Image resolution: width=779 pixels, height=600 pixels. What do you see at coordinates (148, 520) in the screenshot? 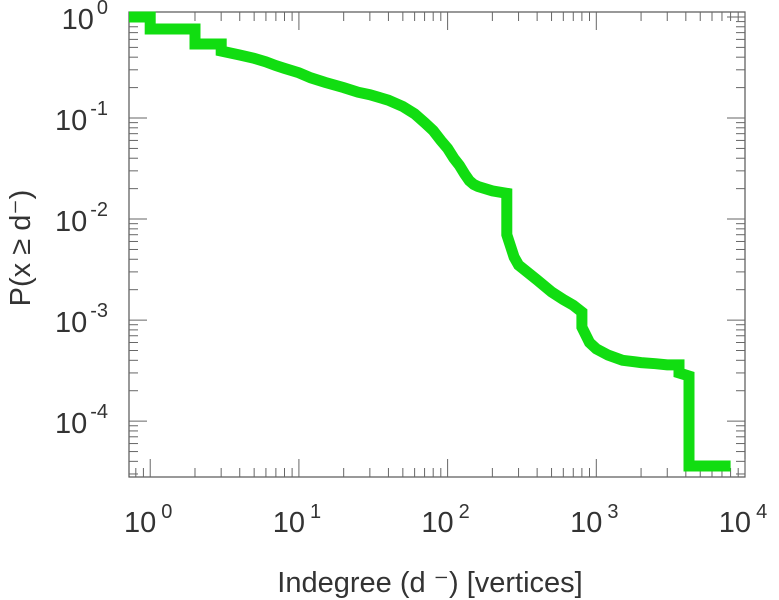
I see `x-tick-label: 10 0` at bounding box center [148, 520].